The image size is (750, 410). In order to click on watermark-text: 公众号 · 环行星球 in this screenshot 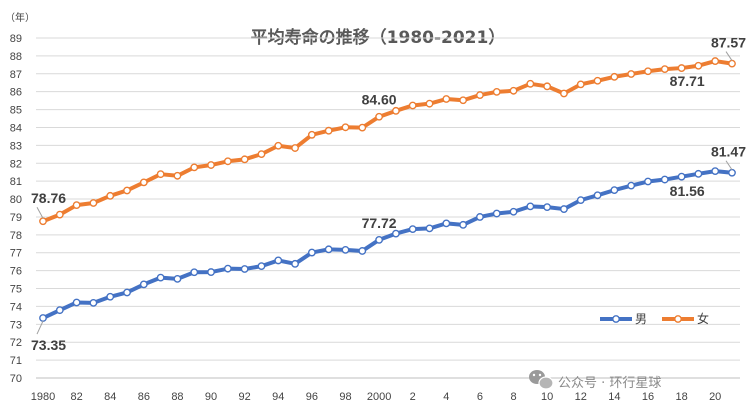, I will do `click(609, 383)`.